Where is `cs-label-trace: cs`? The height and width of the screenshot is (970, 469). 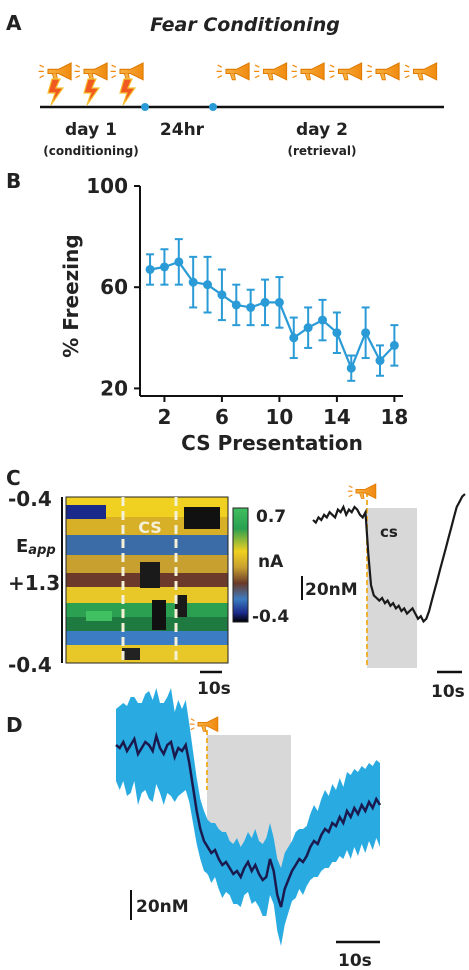
cs-label-trace: cs is located at coordinates (389, 532).